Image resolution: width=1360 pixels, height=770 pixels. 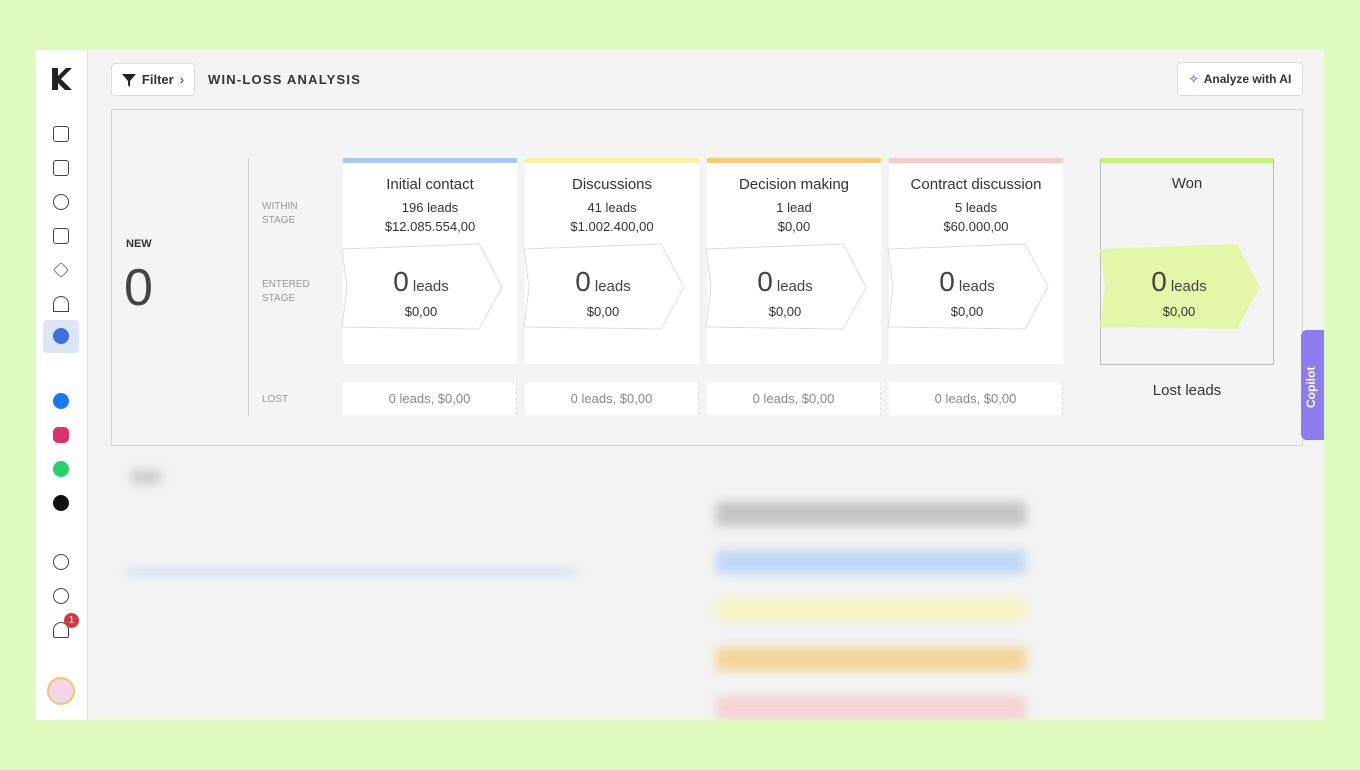 I want to click on pipeline-icon, so click(x=61, y=134).